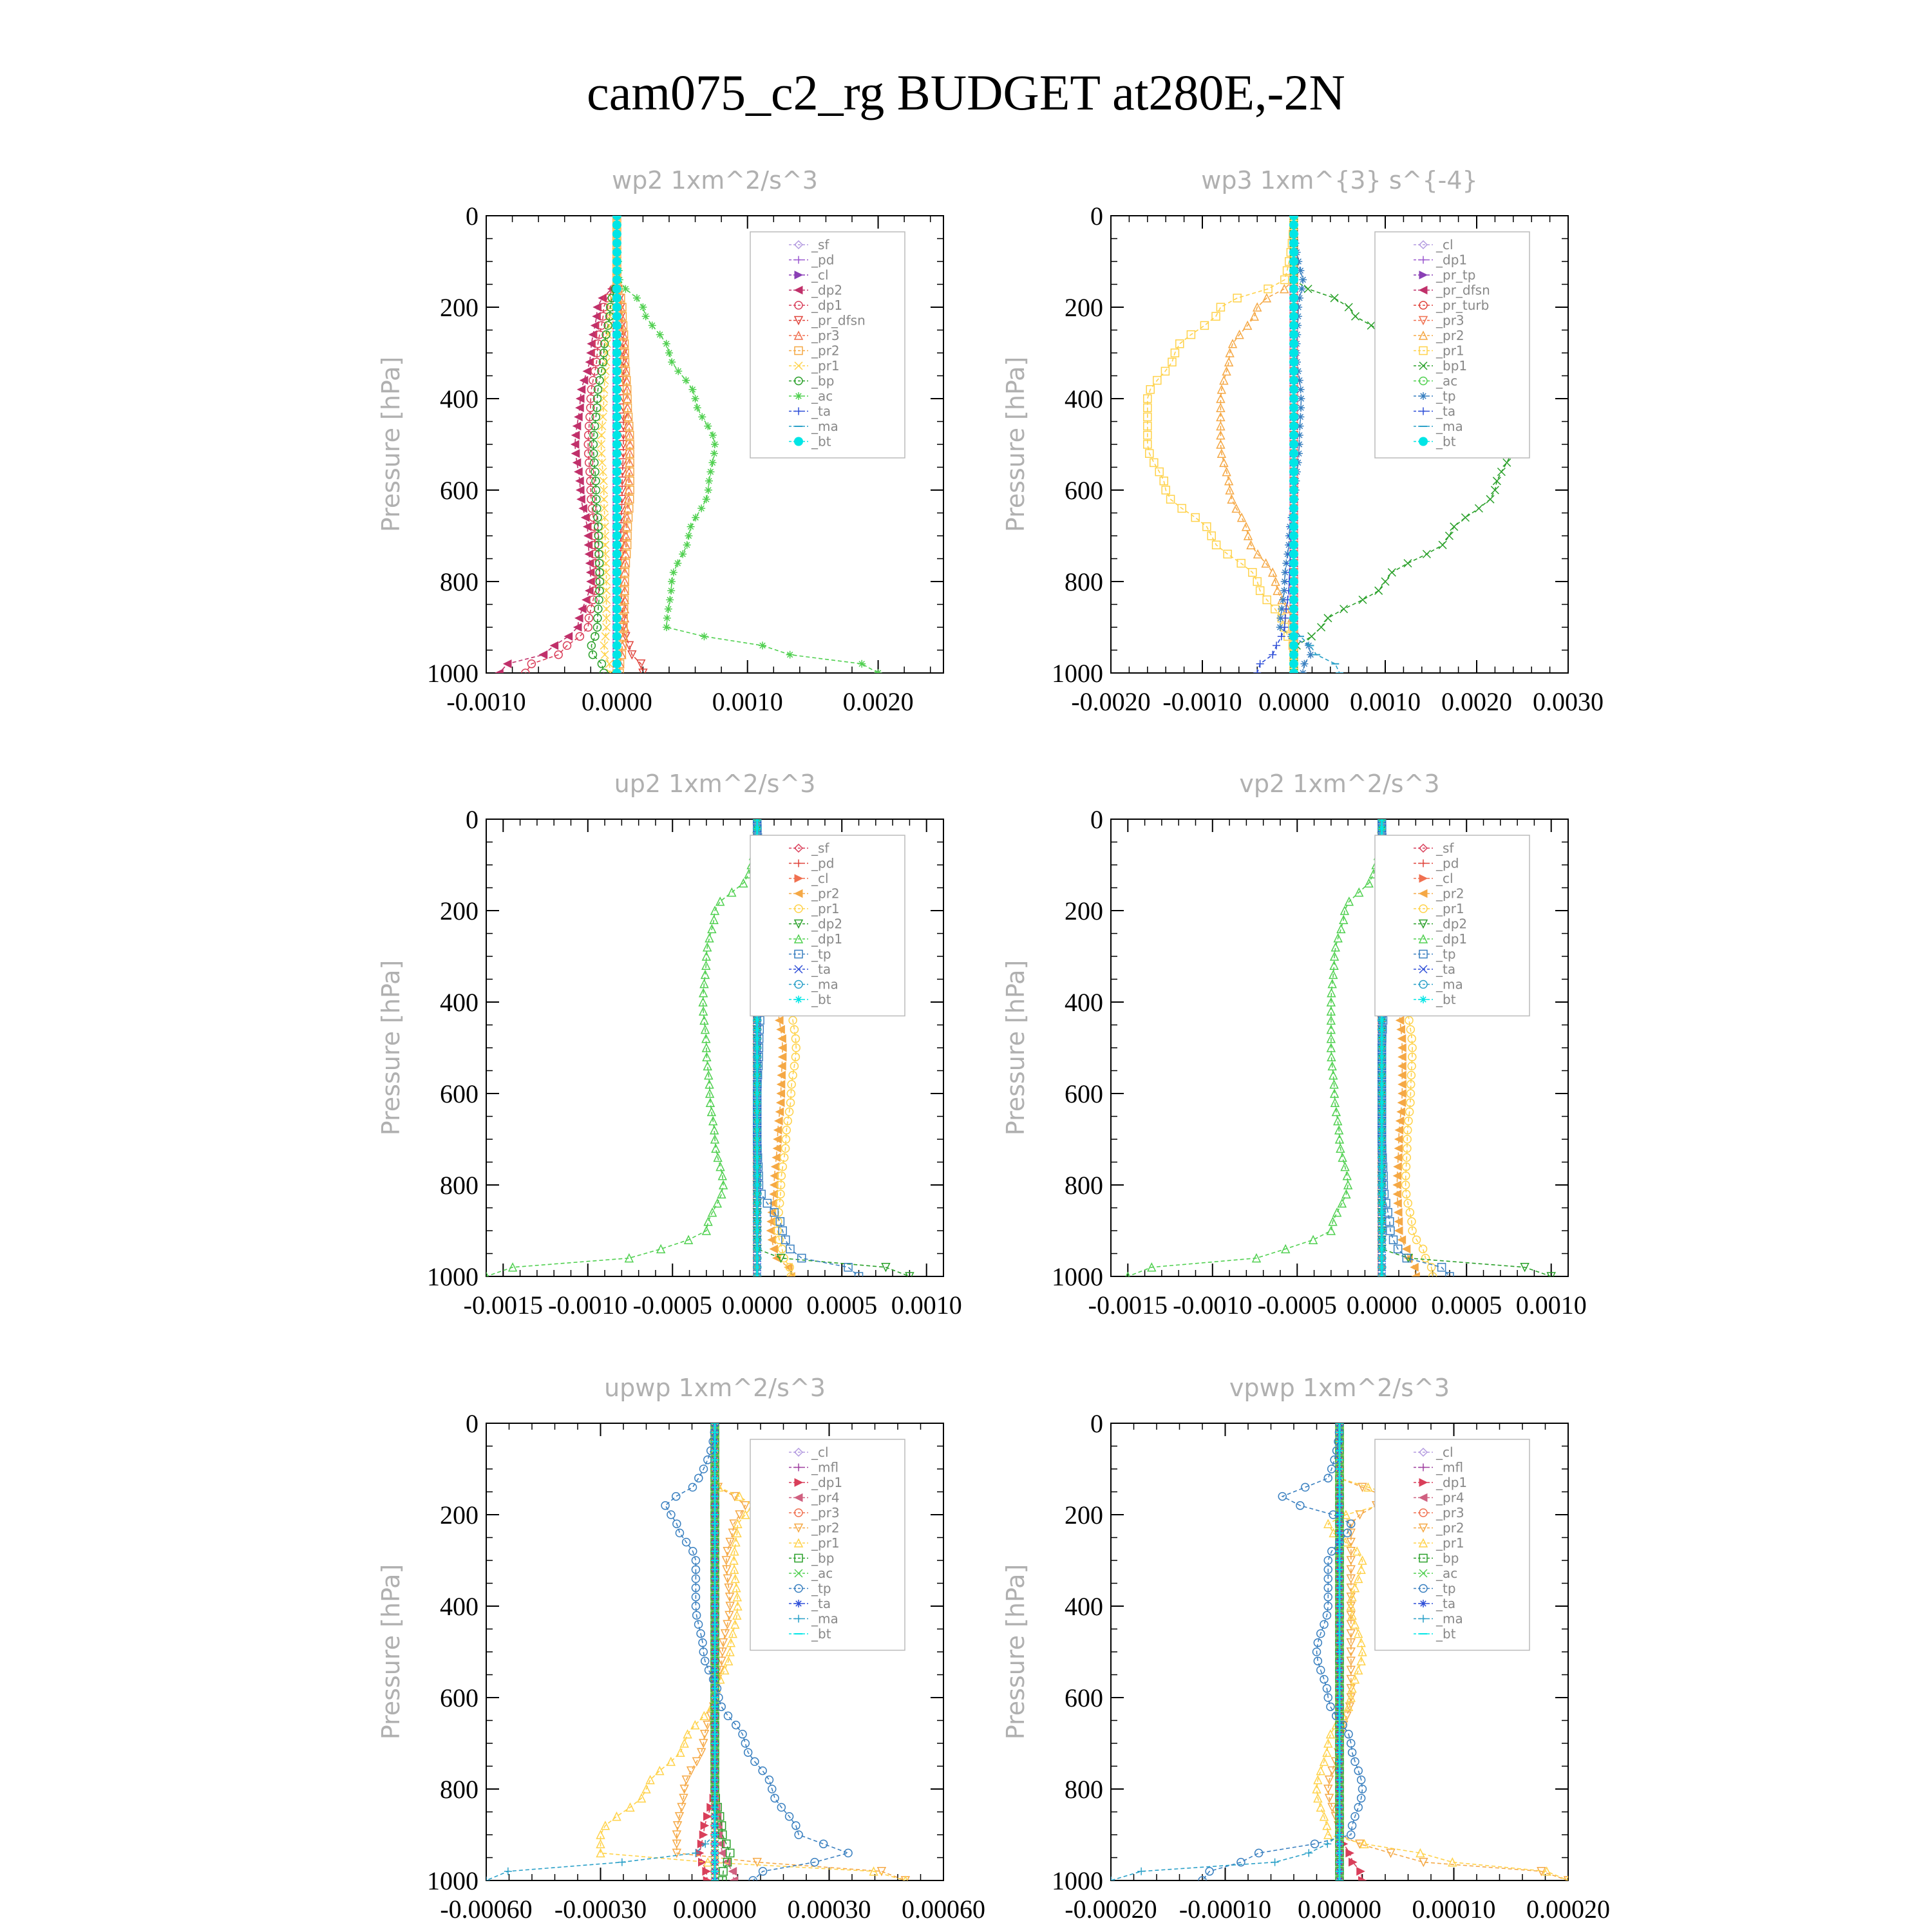 Image resolution: width=1932 pixels, height=1932 pixels. I want to click on x-tick-label: 0.0010, so click(748, 701).